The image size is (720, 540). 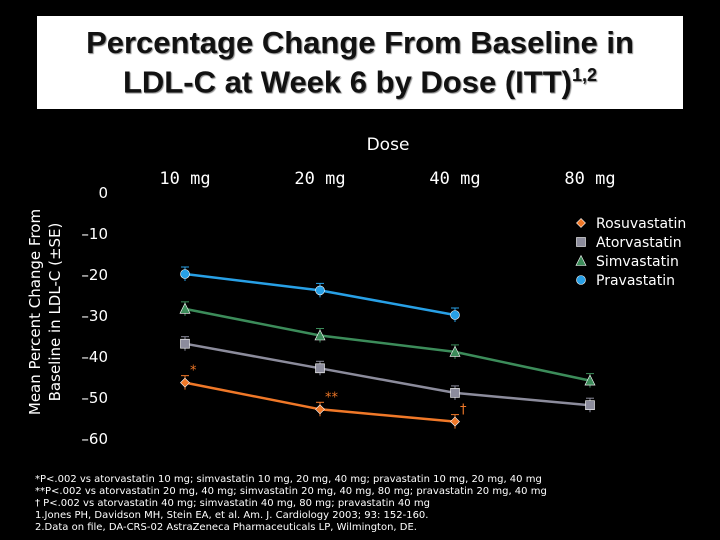 I want to click on simvastatin-line, so click(x=387, y=344).